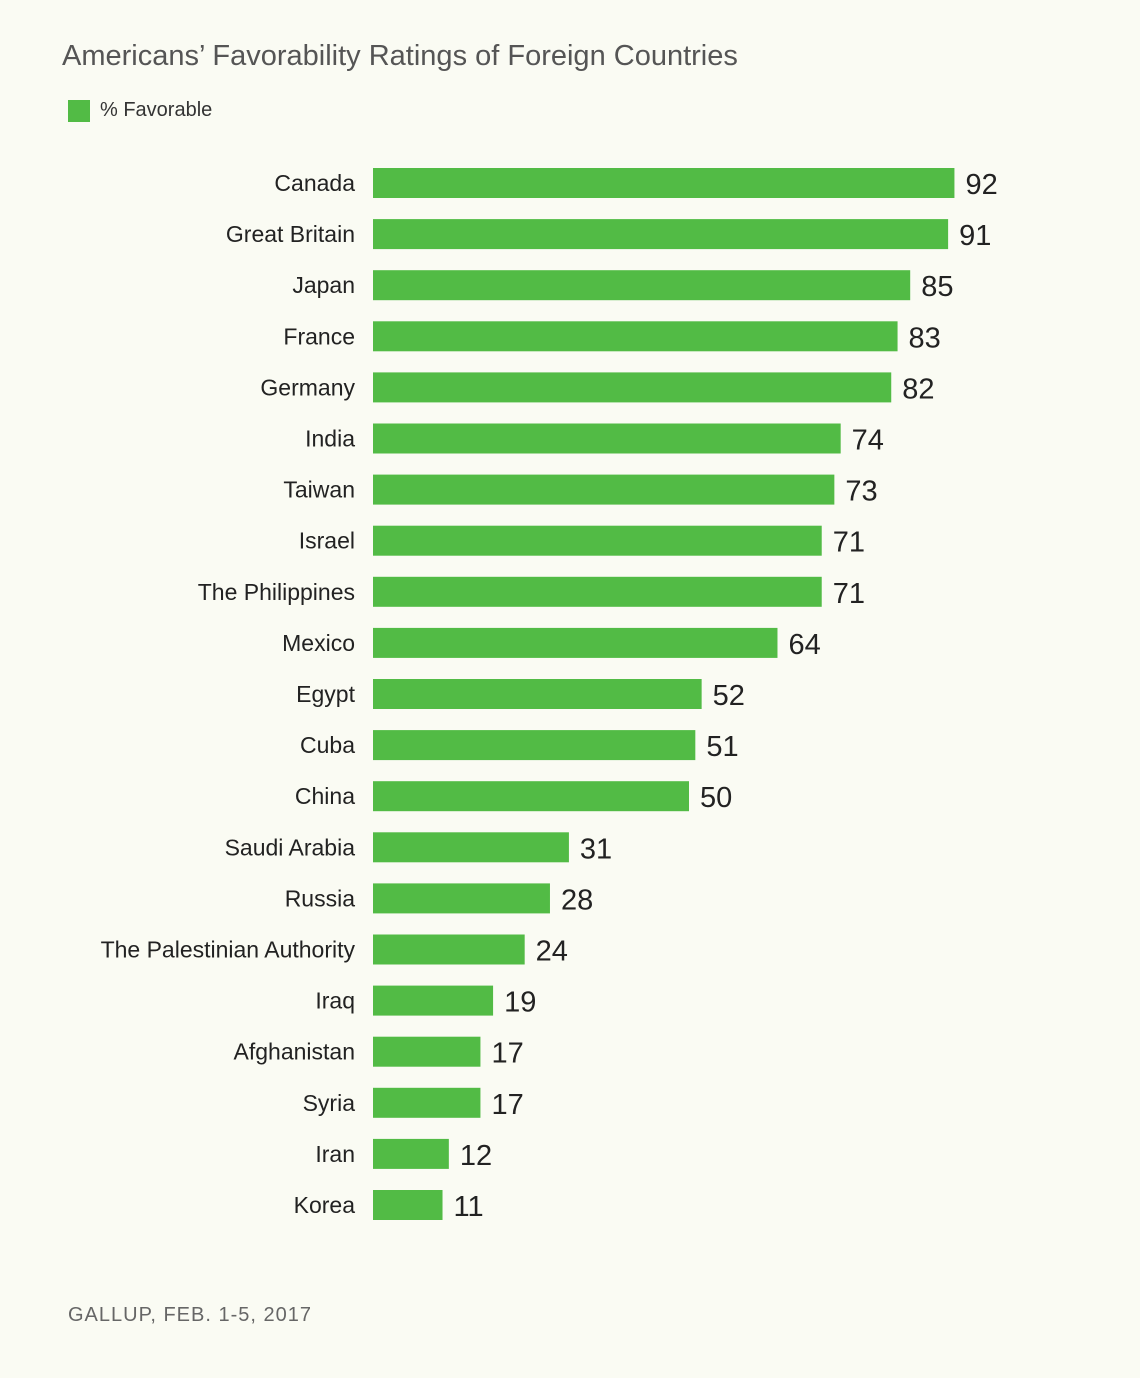  What do you see at coordinates (294, 1052) in the screenshot?
I see `category-label: Afghanistan` at bounding box center [294, 1052].